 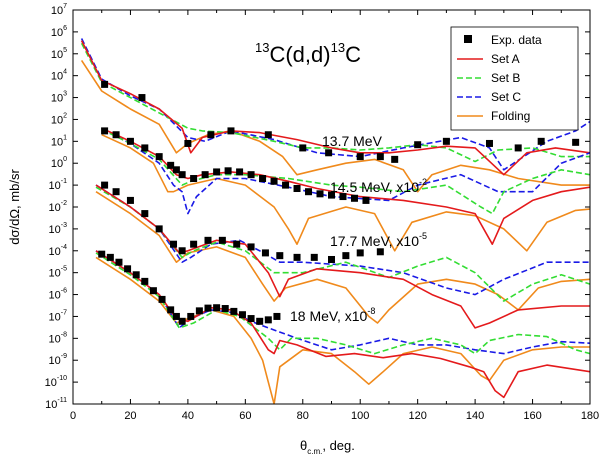 I want to click on energy-label-14-5: 14.5 MeV, x10-2, so click(x=378, y=186).